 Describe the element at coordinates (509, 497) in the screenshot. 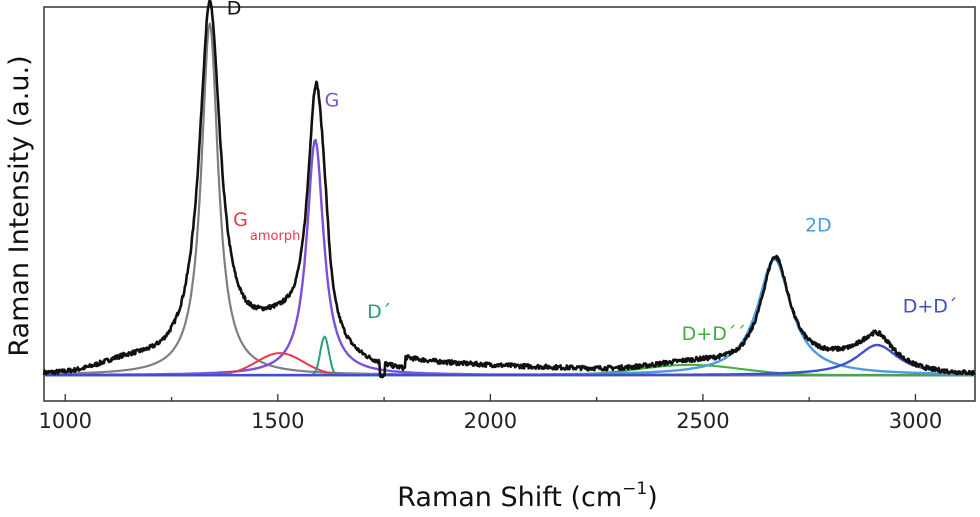

I see `x-axis-label-main: Raman Shift (cm` at that location.